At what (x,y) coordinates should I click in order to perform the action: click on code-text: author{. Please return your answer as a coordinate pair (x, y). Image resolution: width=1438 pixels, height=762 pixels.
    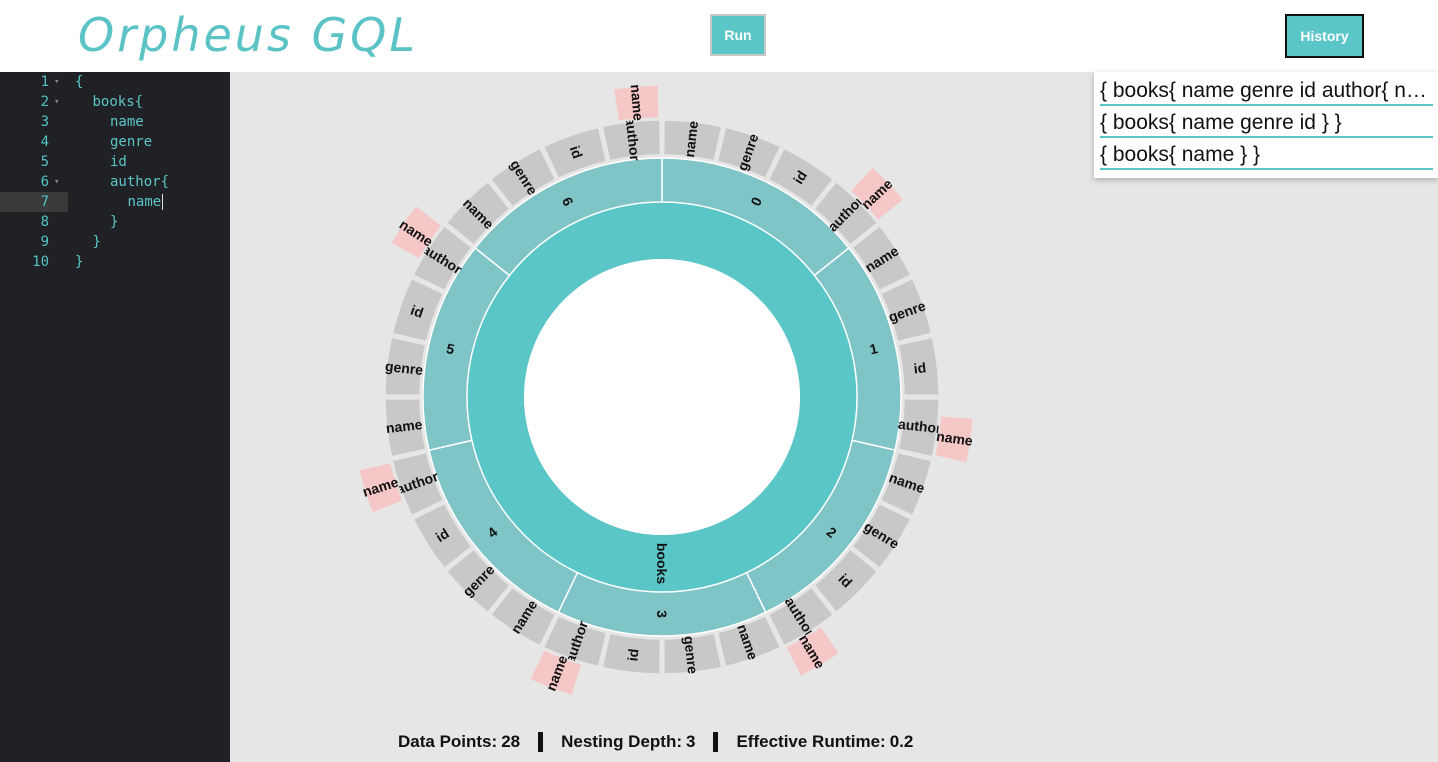
    Looking at the image, I should click on (140, 182).